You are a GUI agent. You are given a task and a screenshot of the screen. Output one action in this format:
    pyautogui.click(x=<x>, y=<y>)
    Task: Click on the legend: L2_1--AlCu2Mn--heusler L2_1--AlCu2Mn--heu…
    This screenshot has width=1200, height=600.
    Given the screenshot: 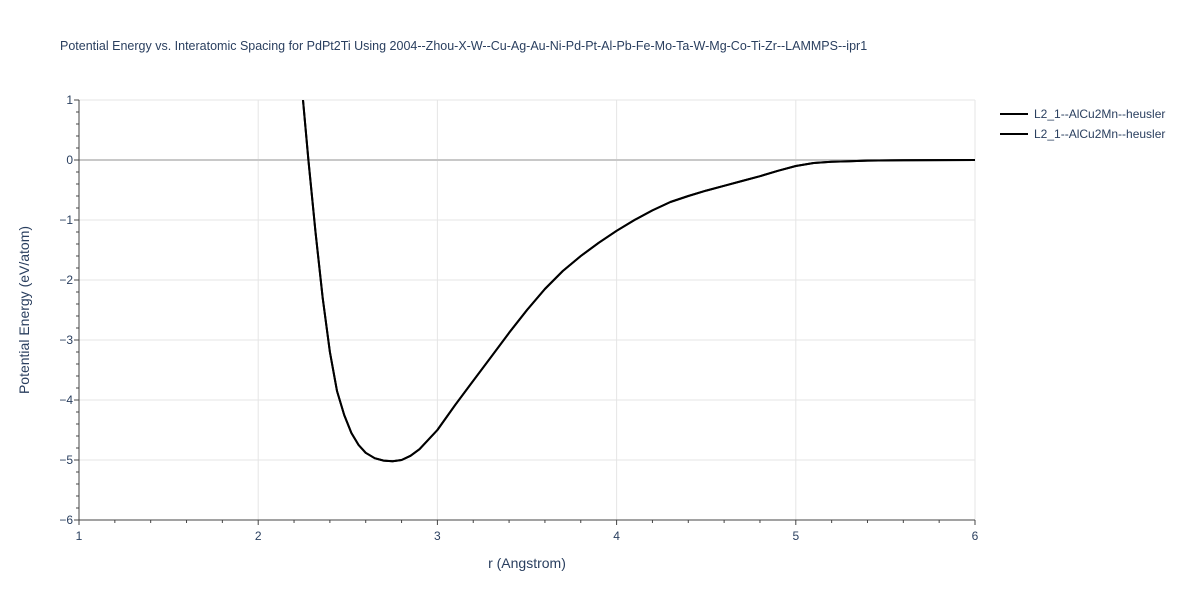 What is the action you would take?
    pyautogui.click(x=1082, y=124)
    